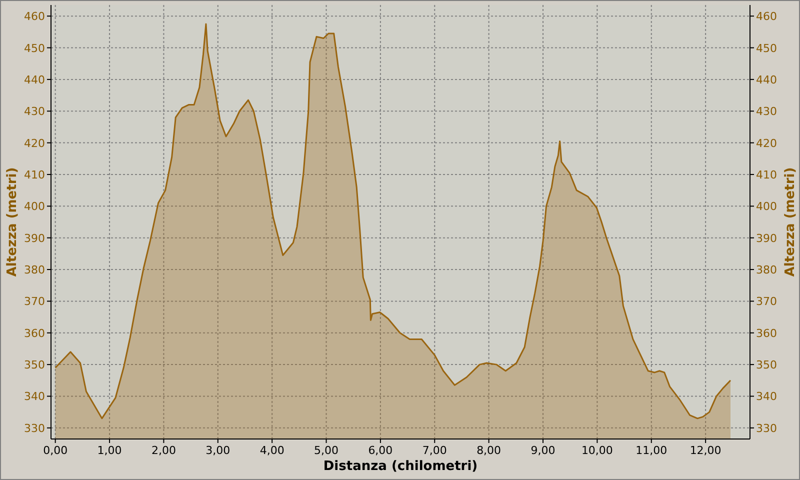 This screenshot has height=480, width=800. I want to click on y2-tick-label: 420, so click(766, 143).